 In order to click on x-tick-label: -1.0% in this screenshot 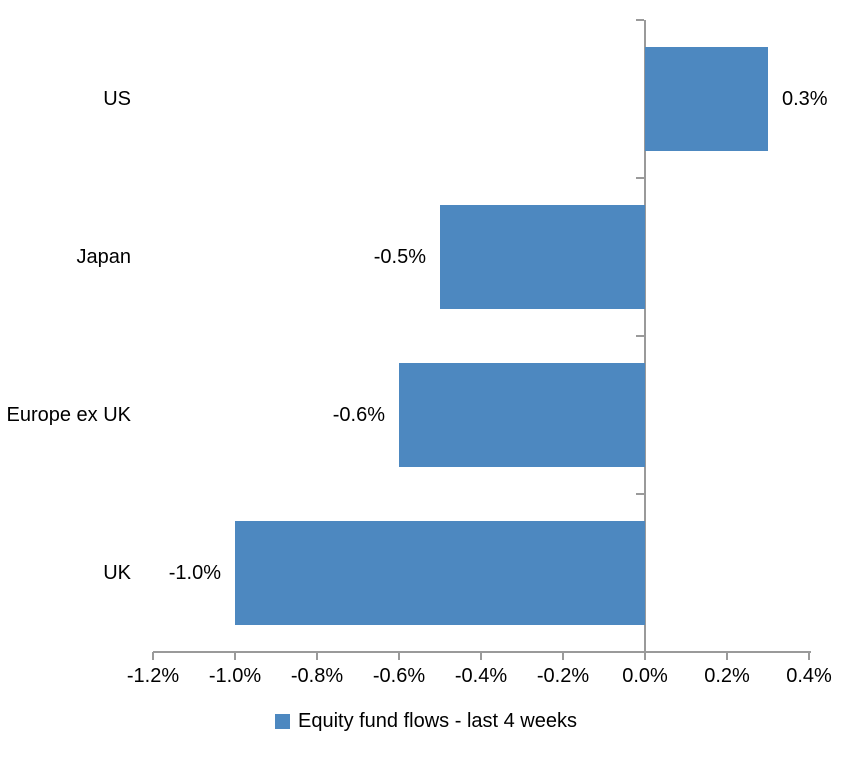, I will do `click(235, 676)`.